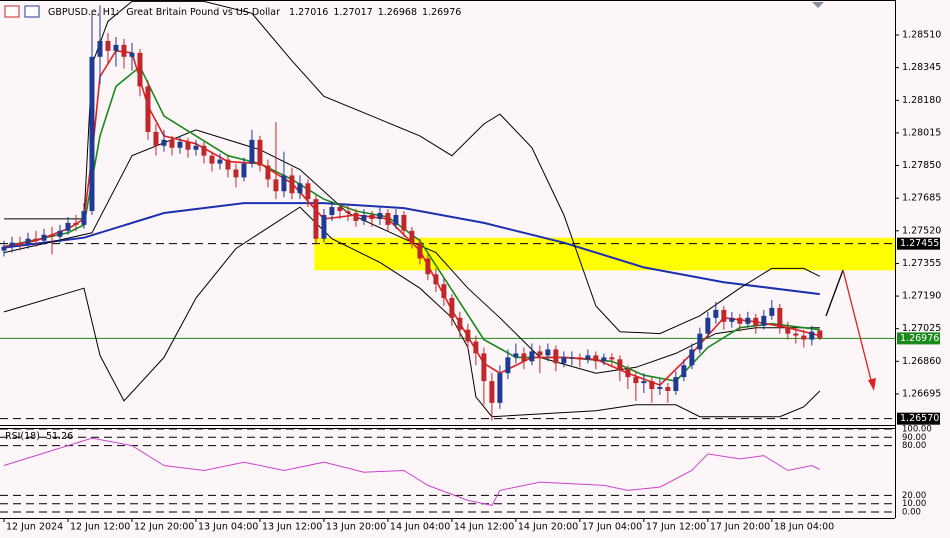 This screenshot has width=950, height=538. I want to click on y-tick-label: 1.28180, so click(921, 100).